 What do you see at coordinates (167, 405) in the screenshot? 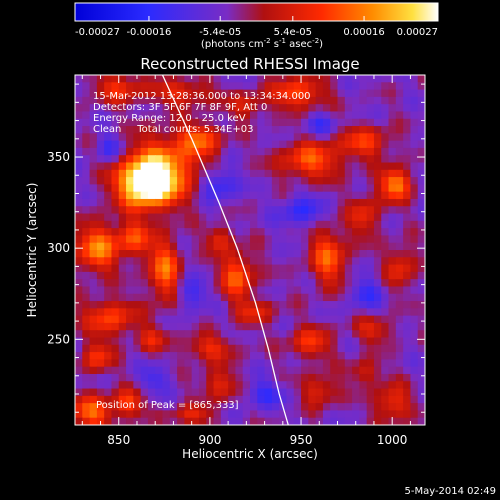
I see `peak-position-label: Position of Peak = [865,333]` at bounding box center [167, 405].